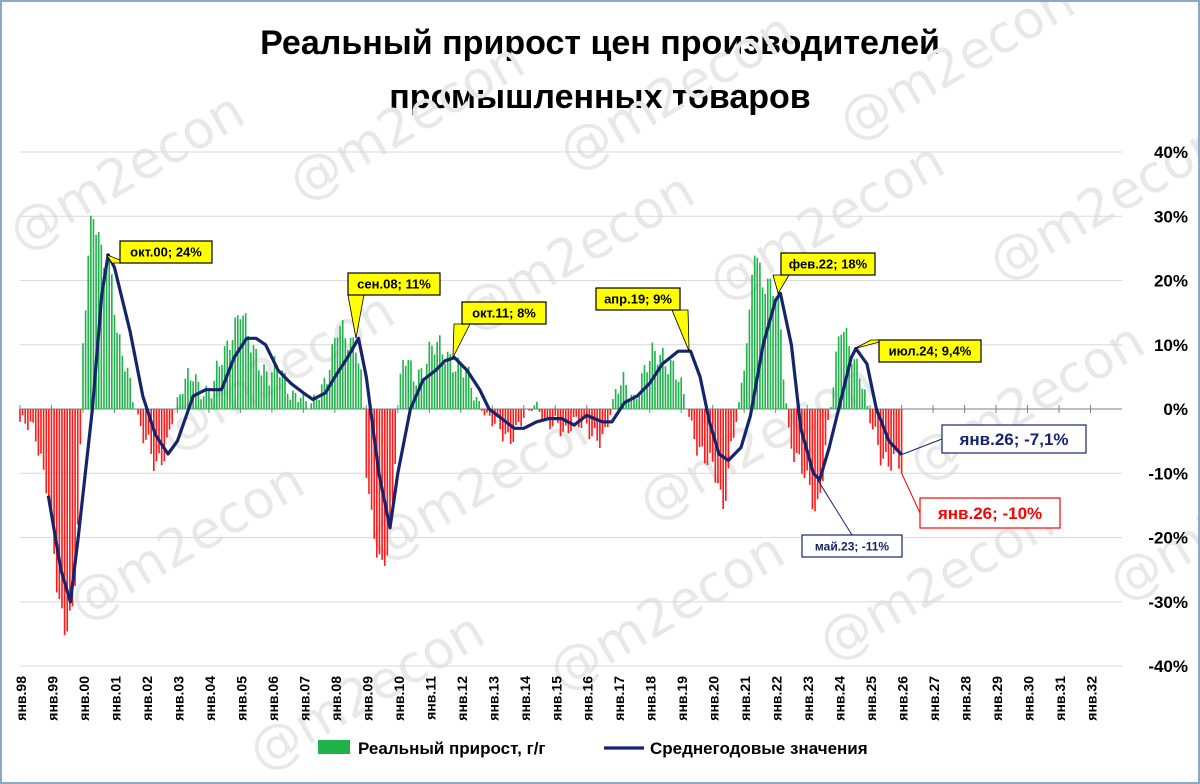 The height and width of the screenshot is (784, 1200). Describe the element at coordinates (1092, 698) in the screenshot. I see `x-tick-label: янв.32` at that location.